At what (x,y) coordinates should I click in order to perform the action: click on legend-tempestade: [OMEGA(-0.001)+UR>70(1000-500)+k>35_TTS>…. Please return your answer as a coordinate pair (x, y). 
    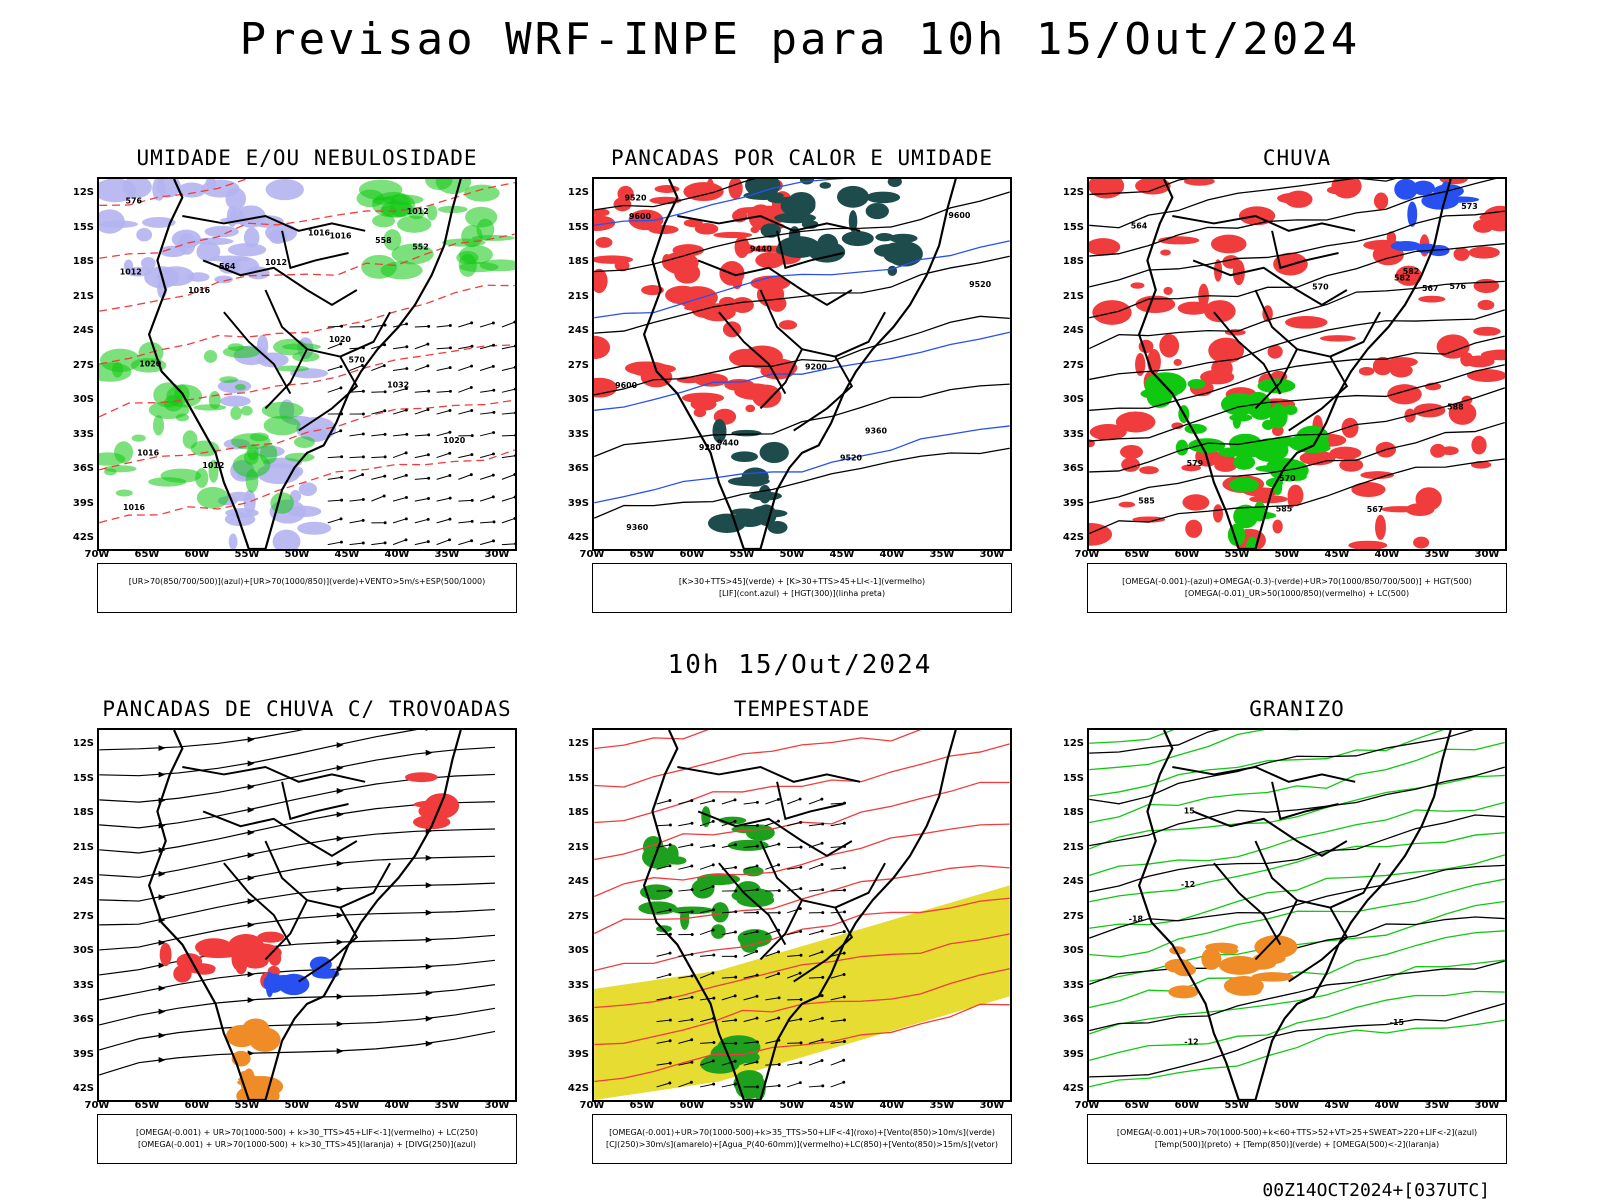
    Looking at the image, I should click on (802, 1139).